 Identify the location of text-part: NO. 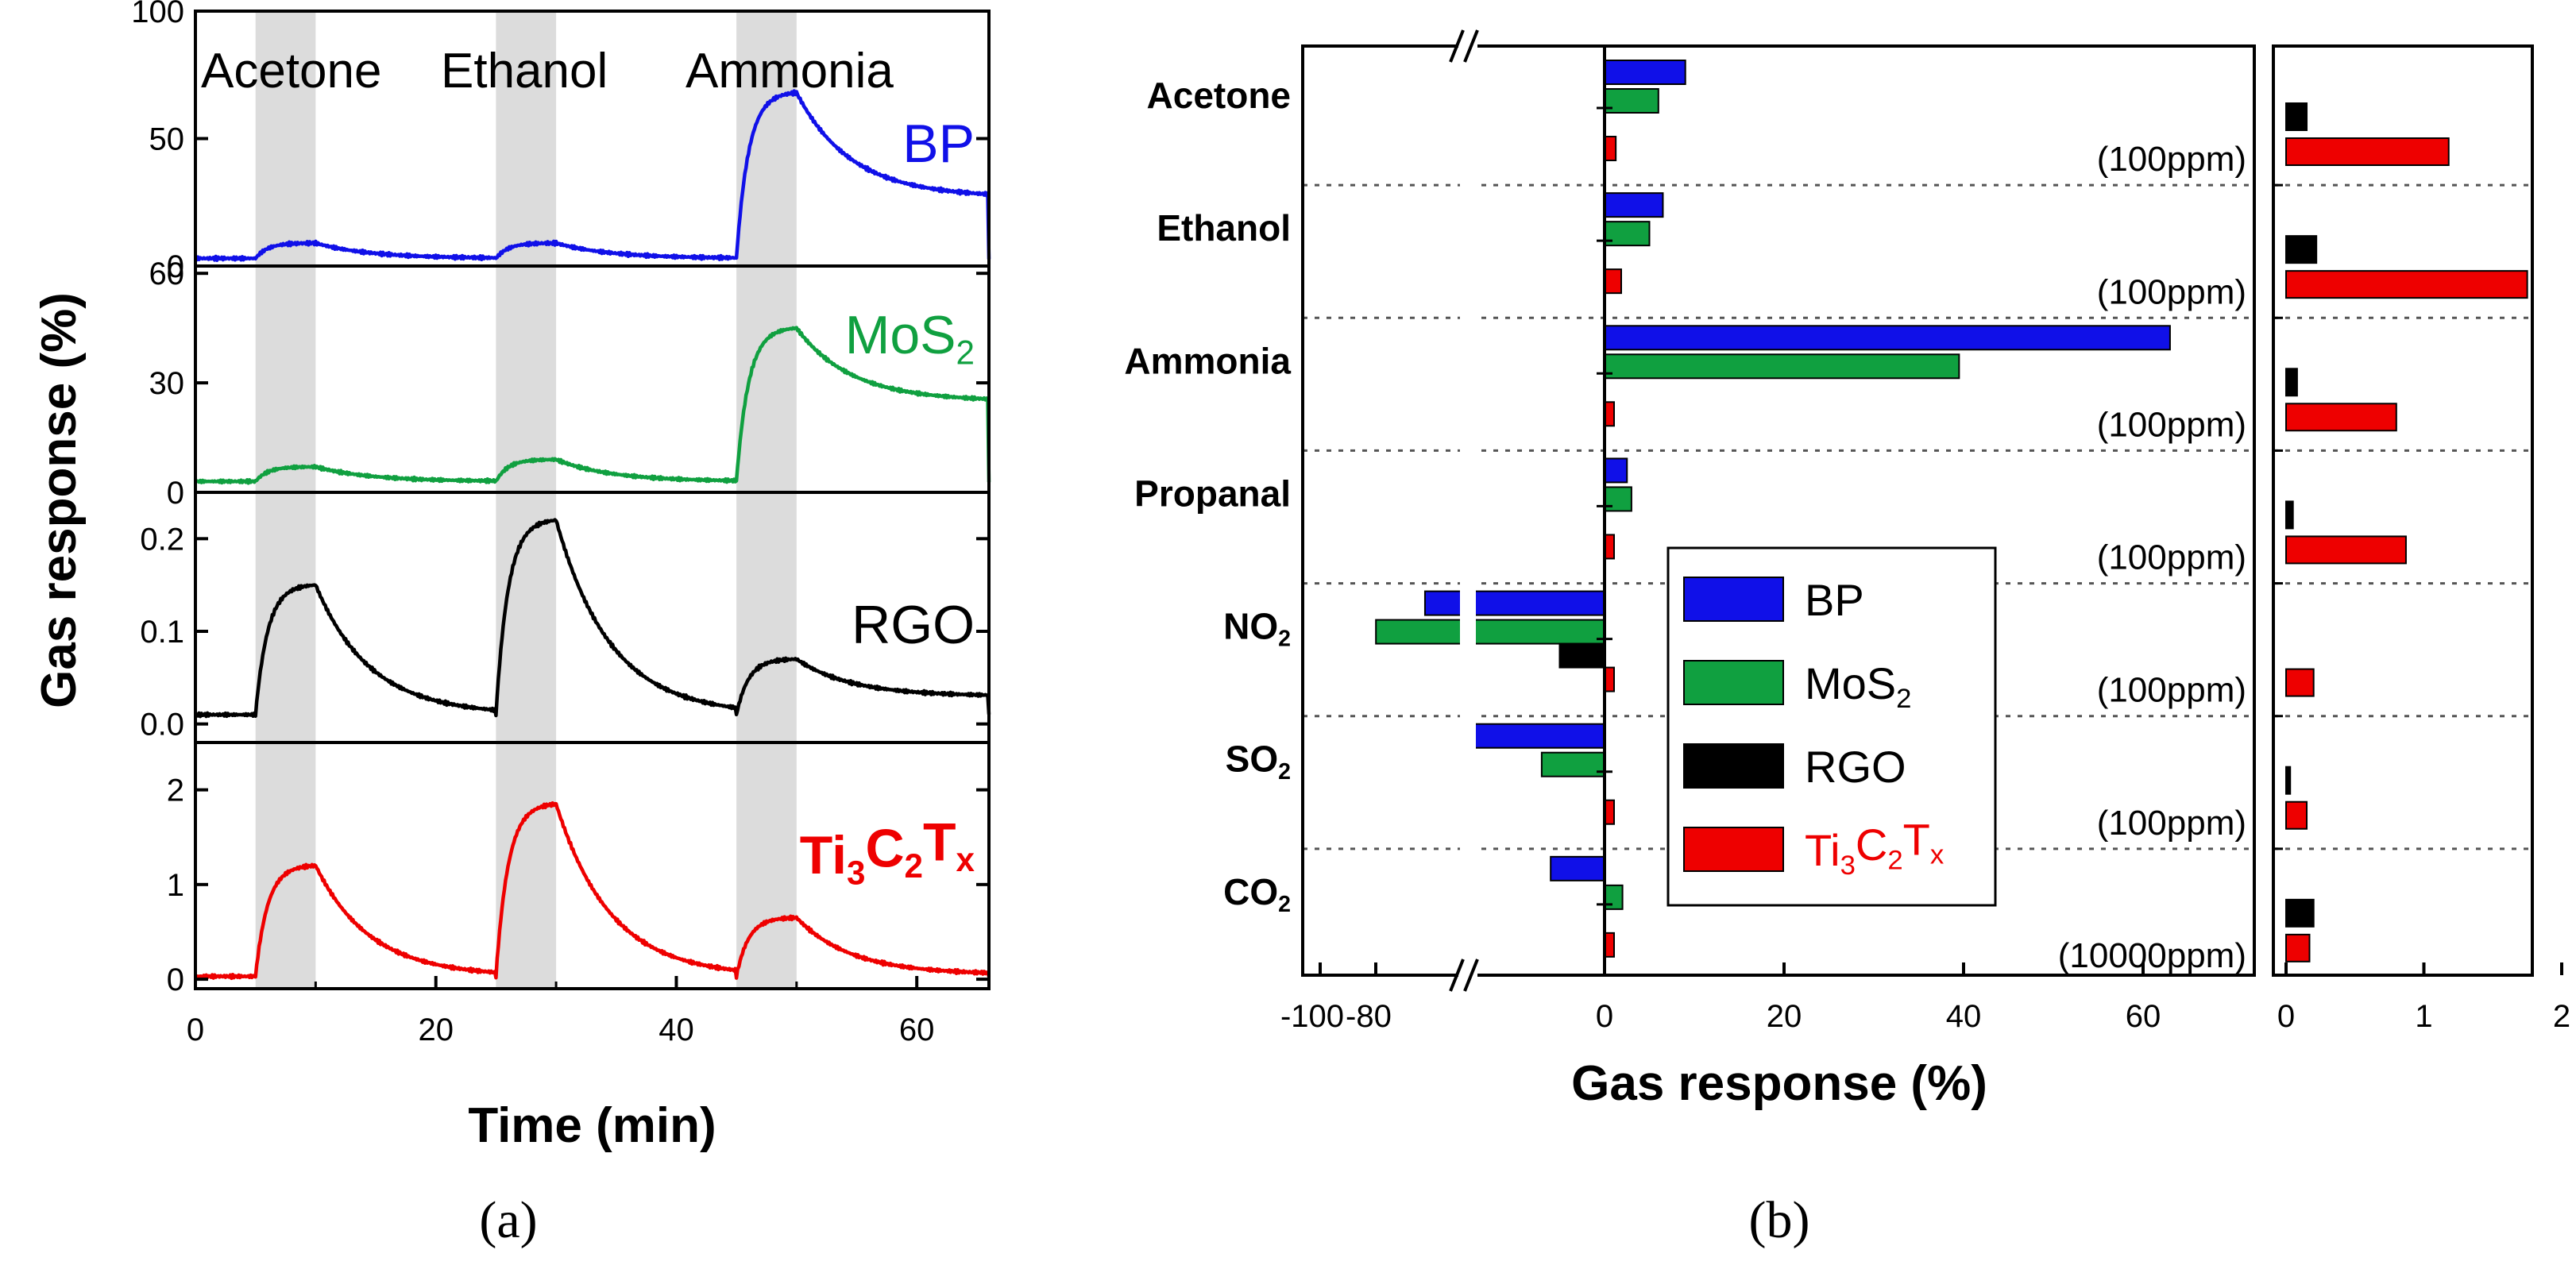
(1250, 626).